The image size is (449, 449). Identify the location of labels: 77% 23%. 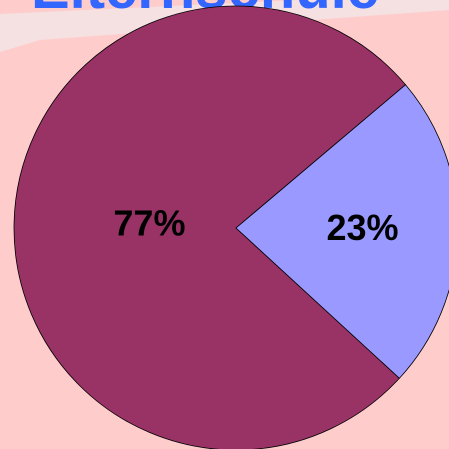
(255, 225).